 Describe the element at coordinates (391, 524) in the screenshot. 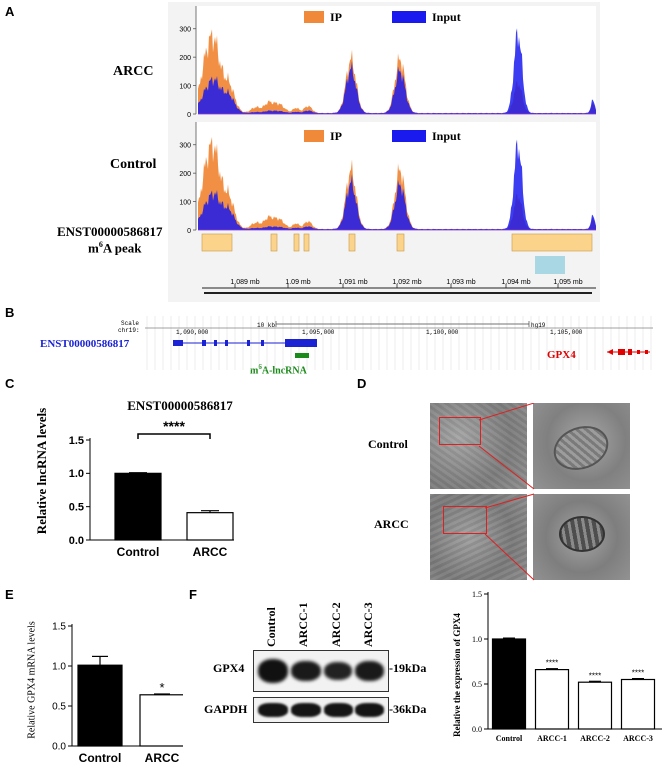

I see `tem-label-arcc: ARCC` at that location.